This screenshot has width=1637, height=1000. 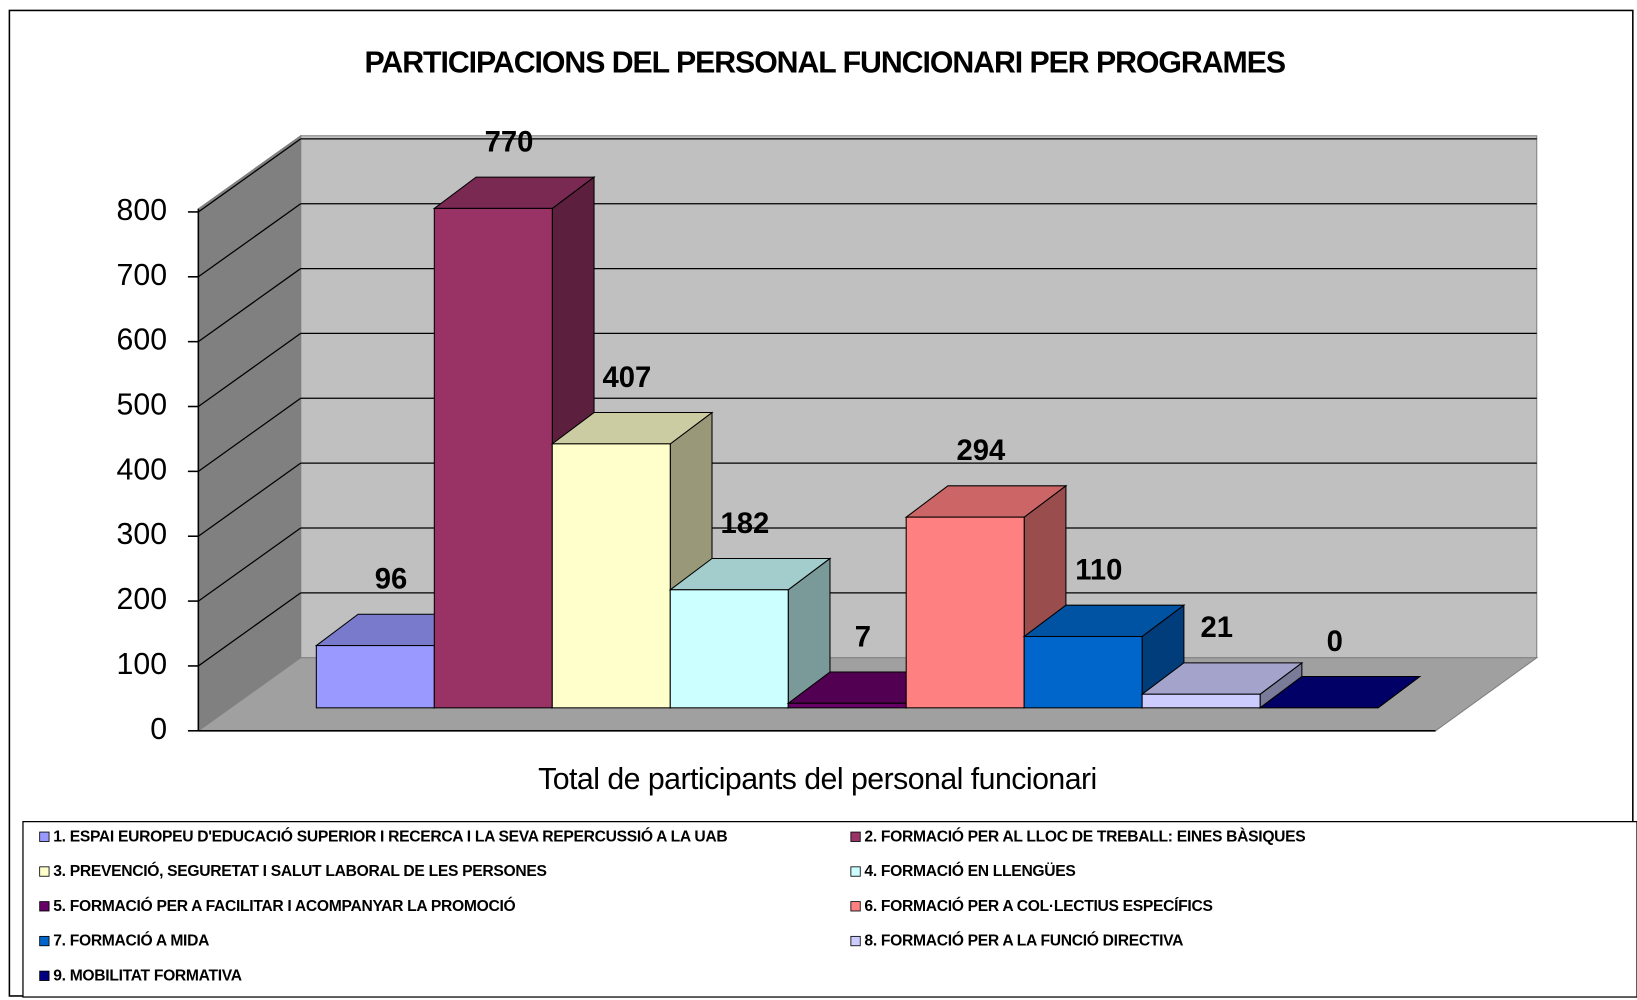 I want to click on bar-top, so click(x=1340, y=692).